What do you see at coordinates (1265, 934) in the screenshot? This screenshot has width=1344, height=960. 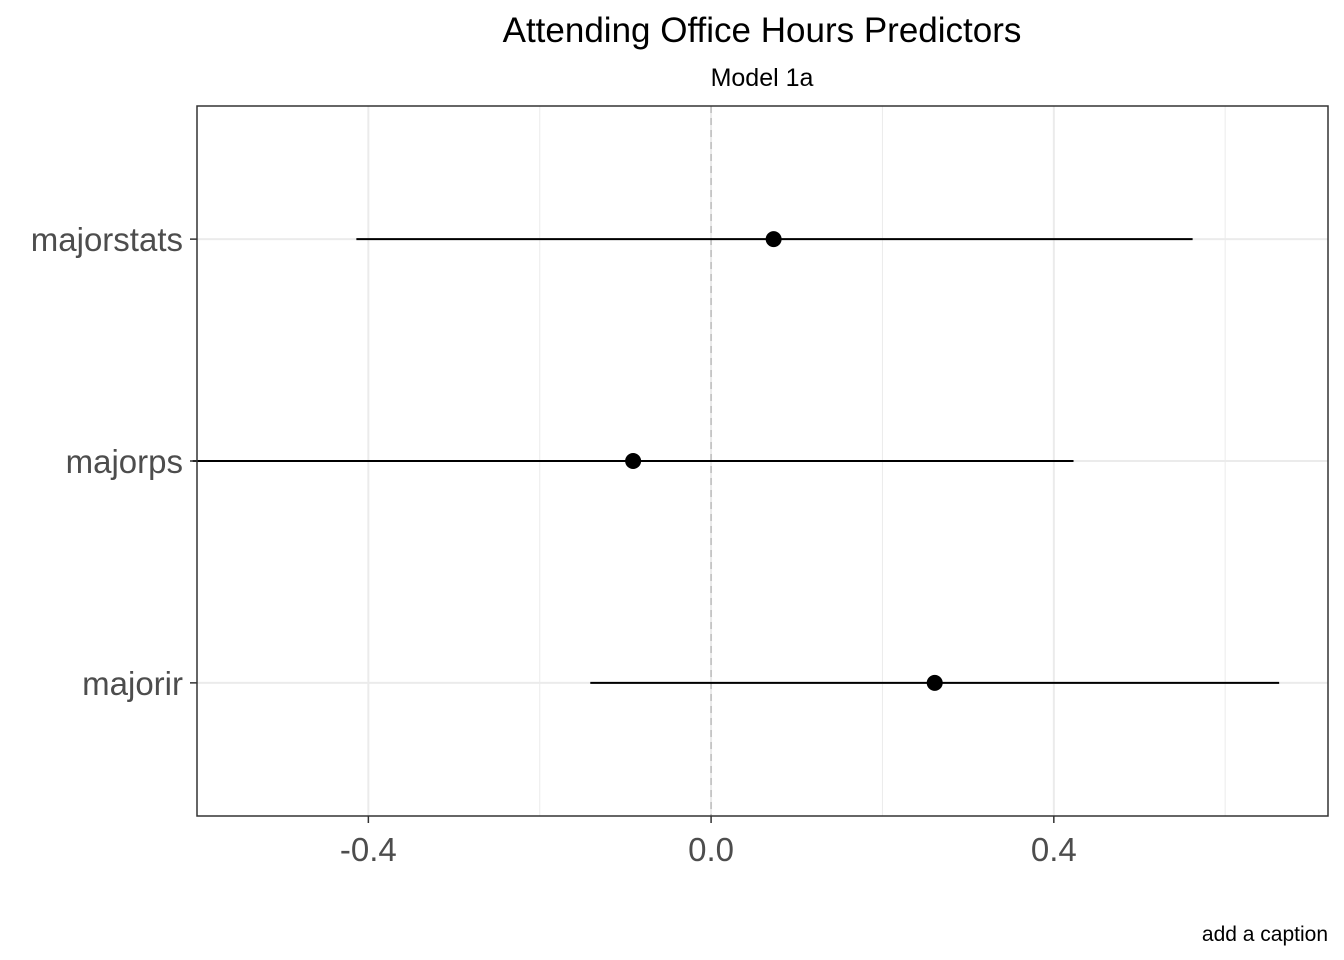 I see `chart-caption: add a caption` at bounding box center [1265, 934].